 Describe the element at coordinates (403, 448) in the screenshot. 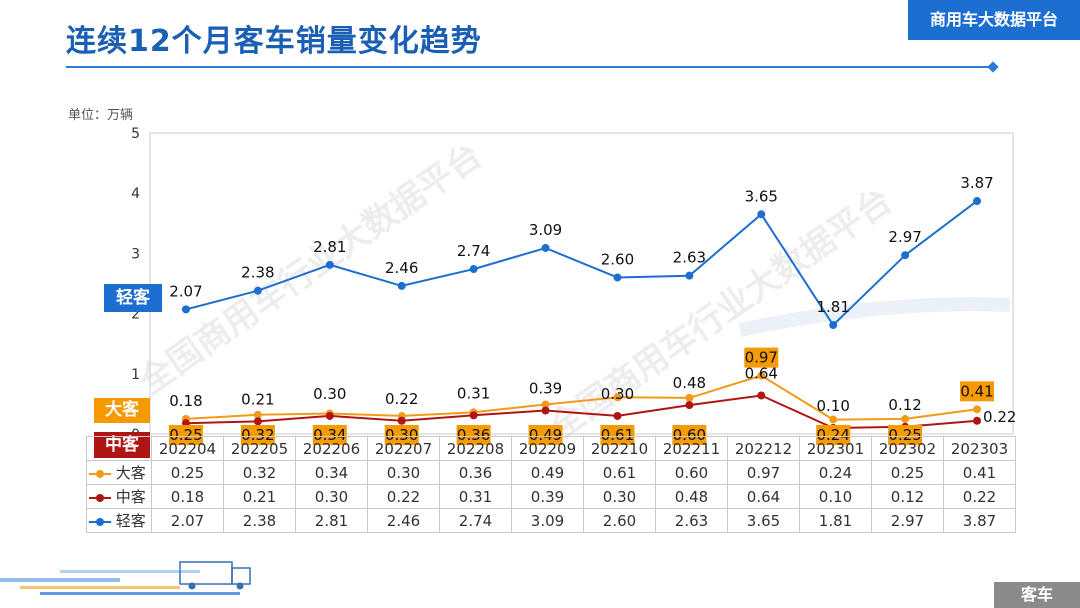

I see `table-col-header: 202207` at that location.